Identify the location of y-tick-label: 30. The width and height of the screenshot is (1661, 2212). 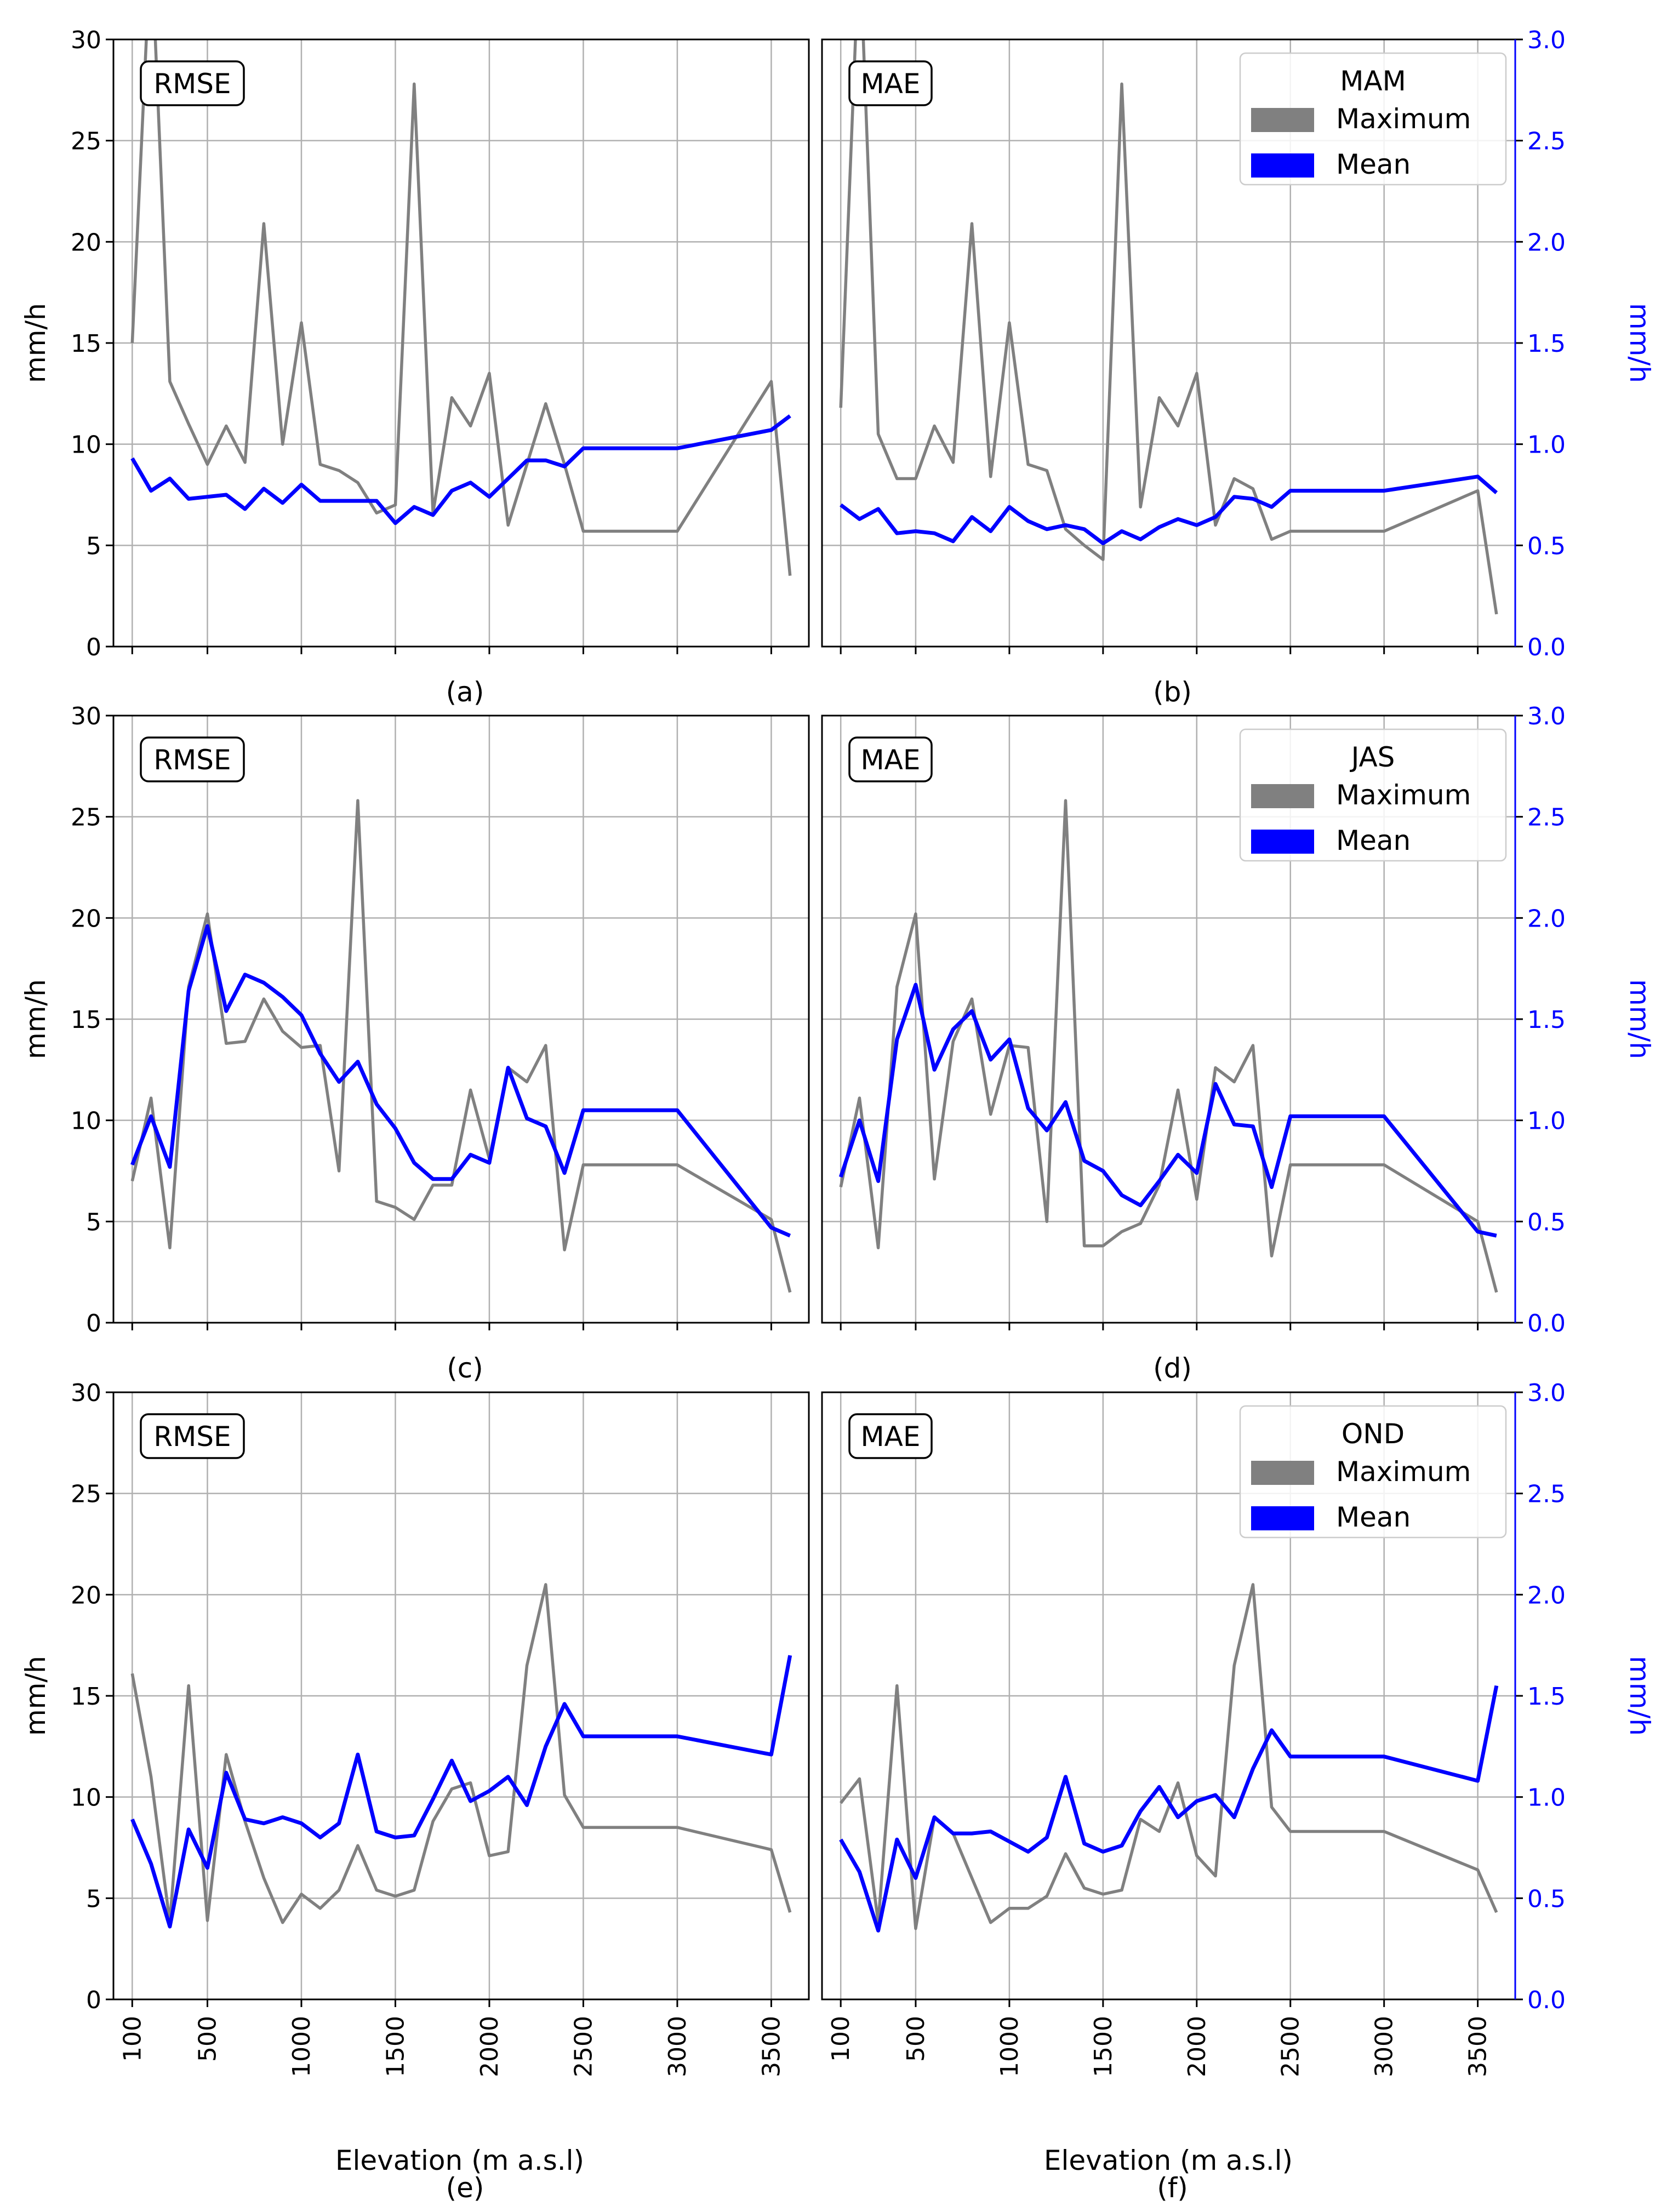
(86, 716).